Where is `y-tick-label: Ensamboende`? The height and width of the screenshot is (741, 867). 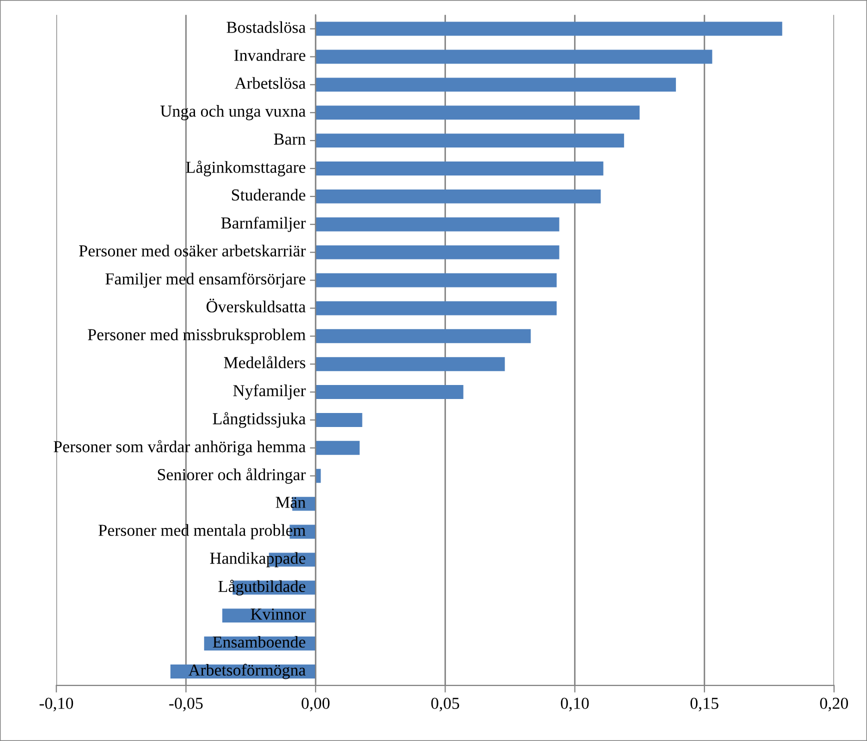 y-tick-label: Ensamboende is located at coordinates (259, 642).